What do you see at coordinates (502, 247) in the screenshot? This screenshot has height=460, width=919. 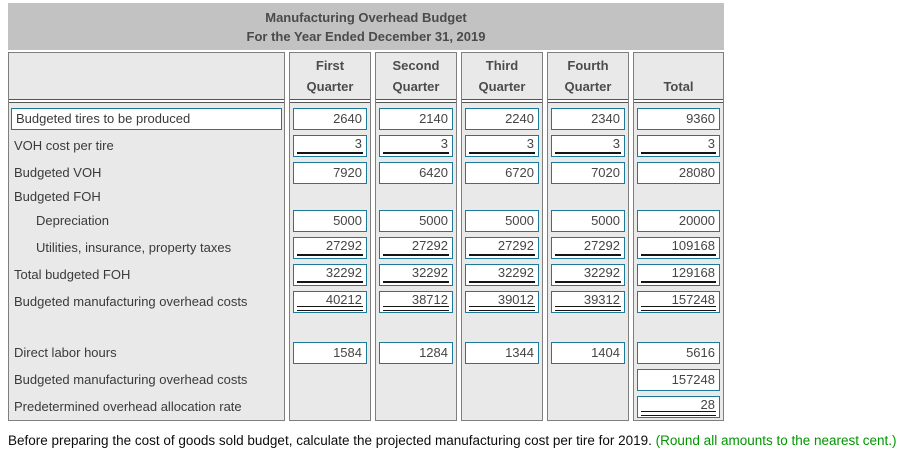 I see `input-utilities-insurance-property-taxes-q3: 27292` at bounding box center [502, 247].